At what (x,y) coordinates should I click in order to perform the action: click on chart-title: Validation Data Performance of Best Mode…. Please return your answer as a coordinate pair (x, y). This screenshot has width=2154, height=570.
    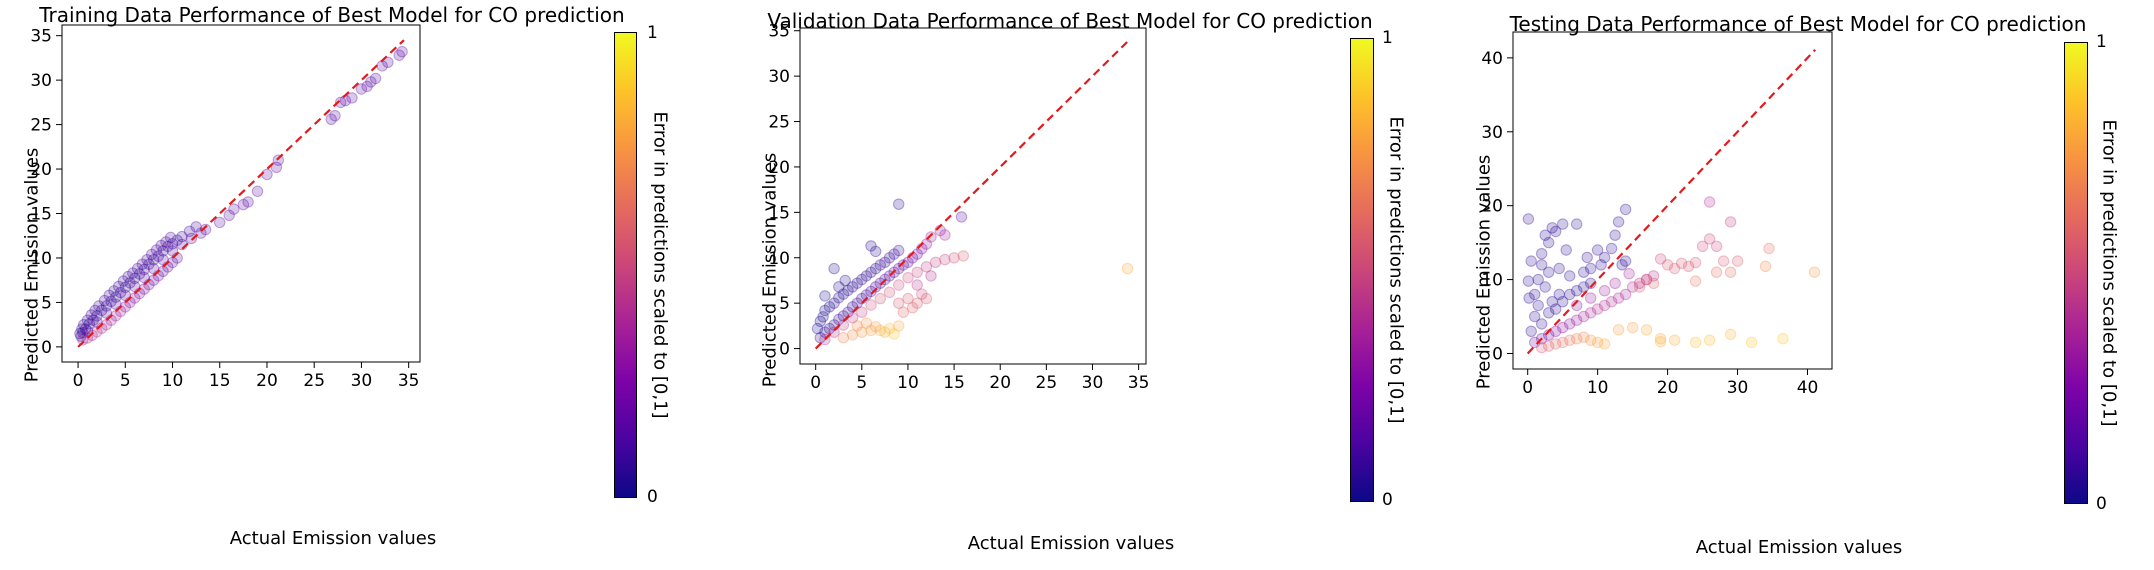
    Looking at the image, I should click on (1070, 21).